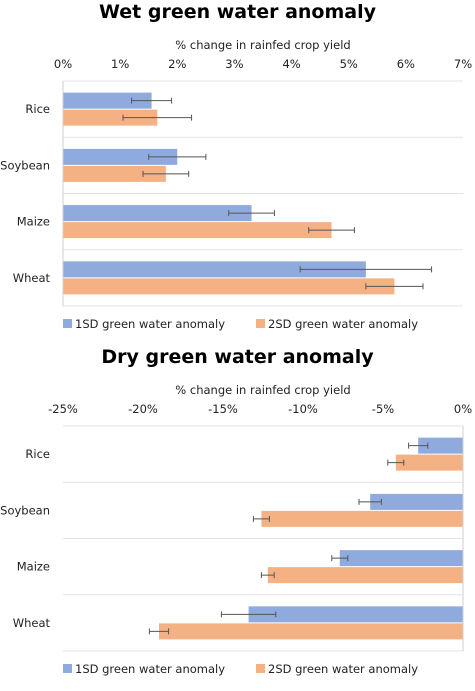 Image resolution: width=475 pixels, height=691 pixels. What do you see at coordinates (63, 409) in the screenshot?
I see `x-tick-label: -25%` at bounding box center [63, 409].